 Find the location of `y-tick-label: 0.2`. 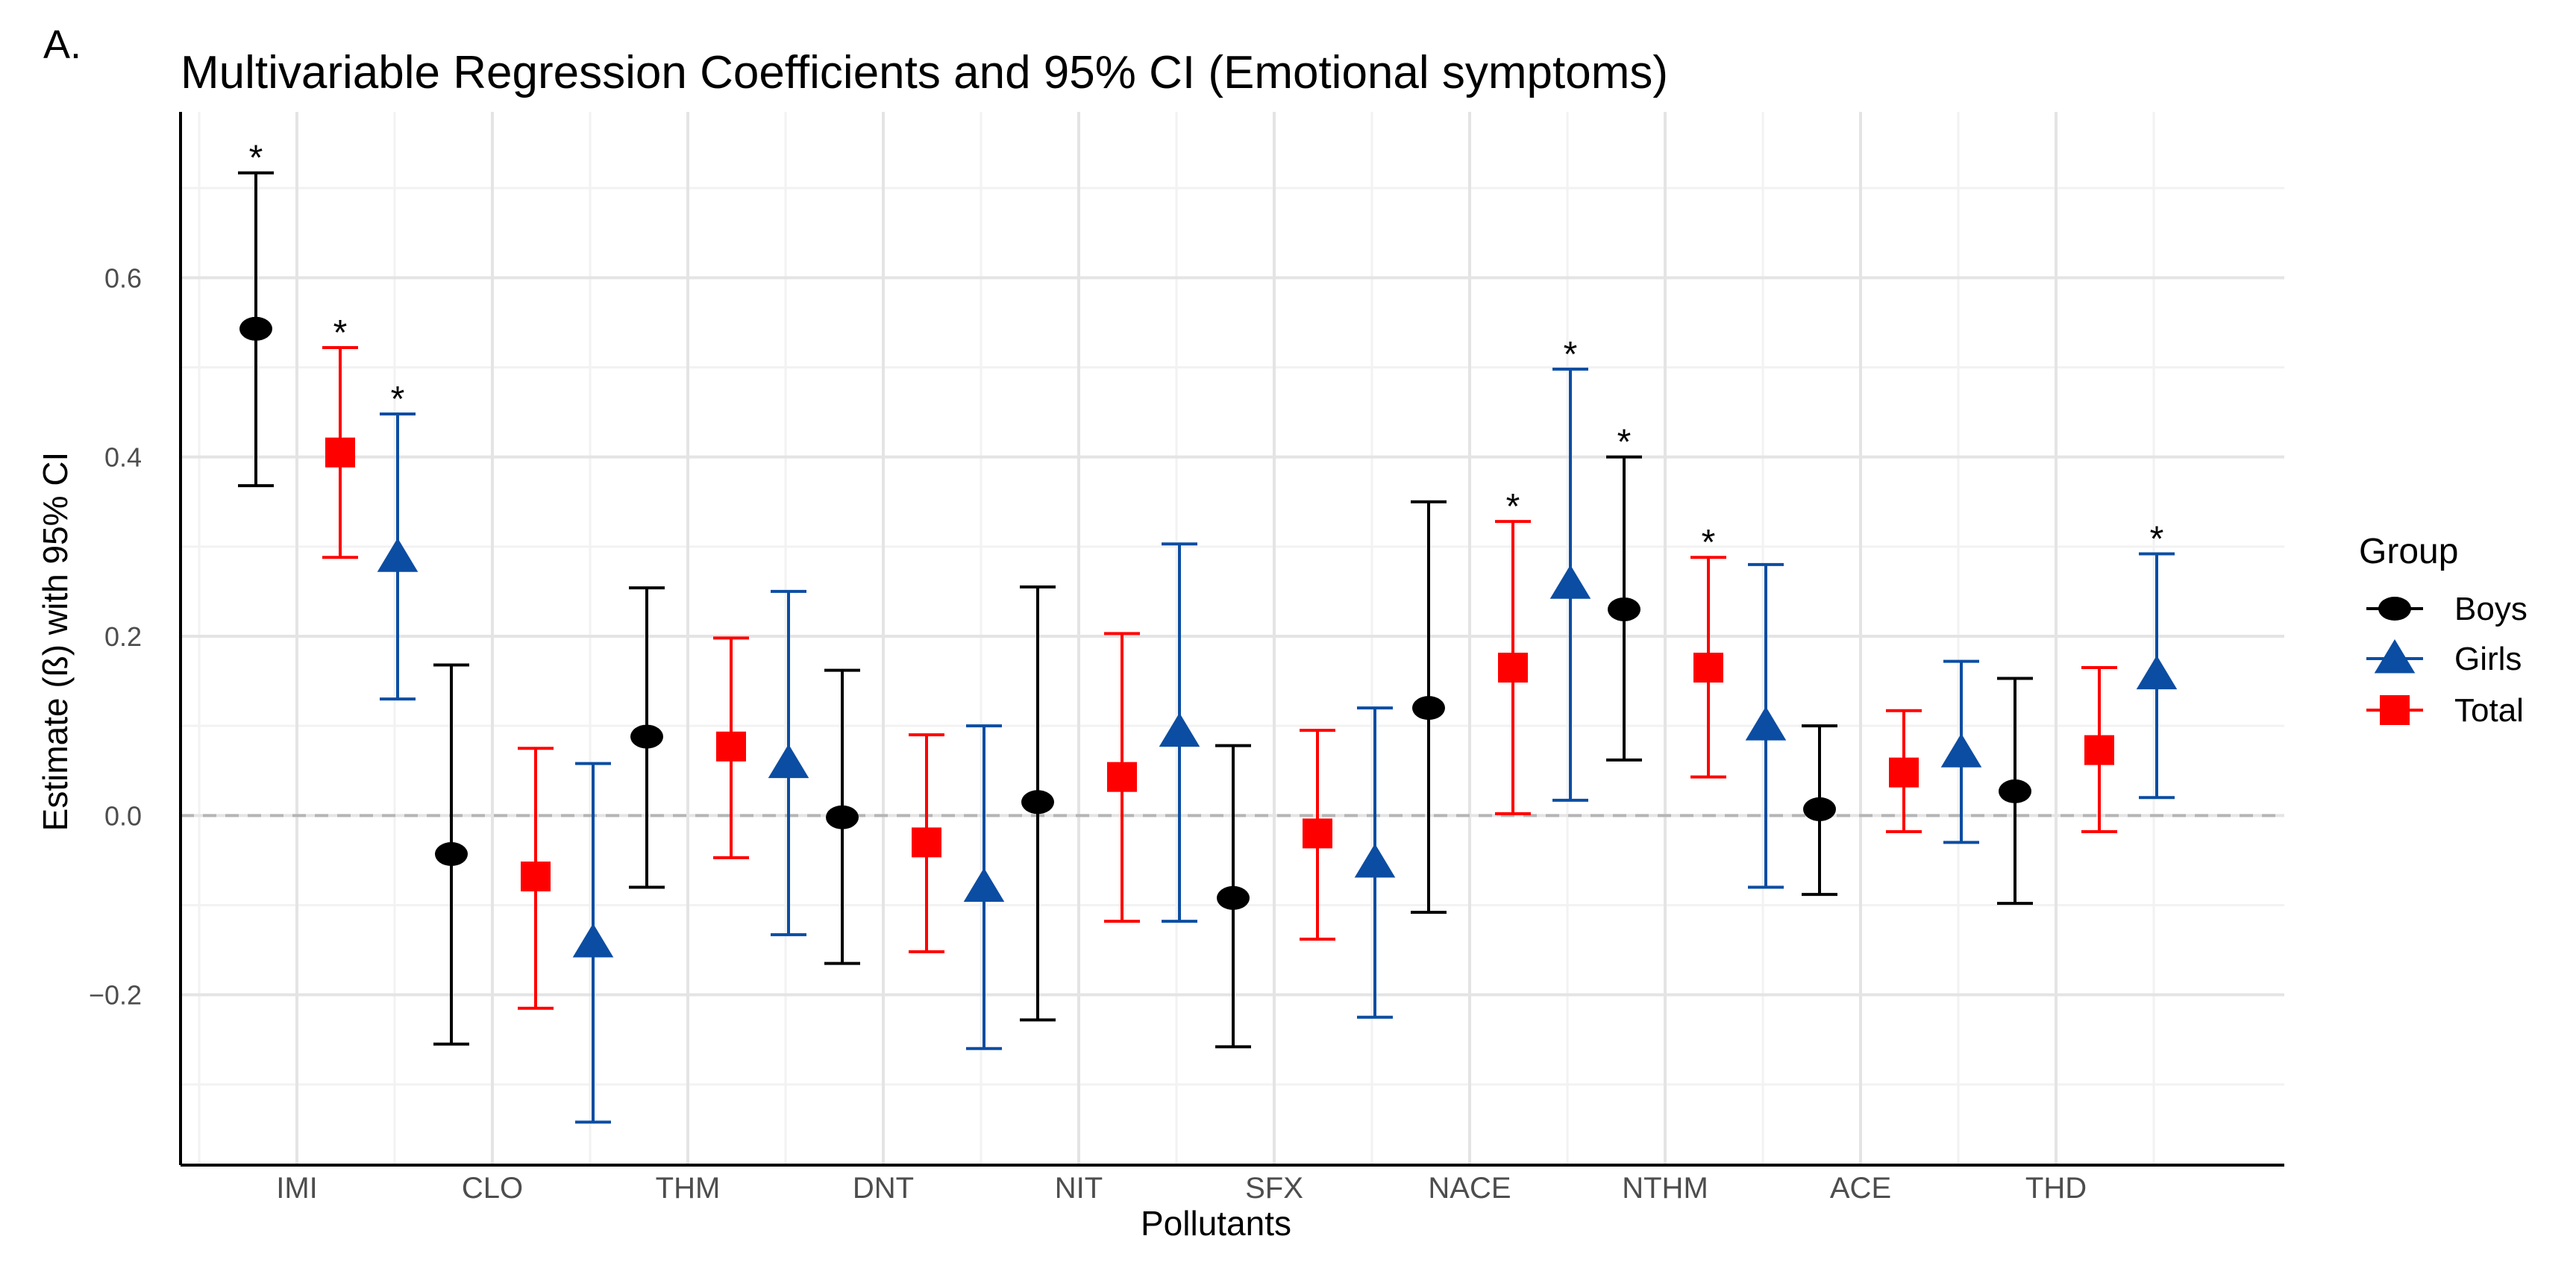

y-tick-label: 0.2 is located at coordinates (123, 636).